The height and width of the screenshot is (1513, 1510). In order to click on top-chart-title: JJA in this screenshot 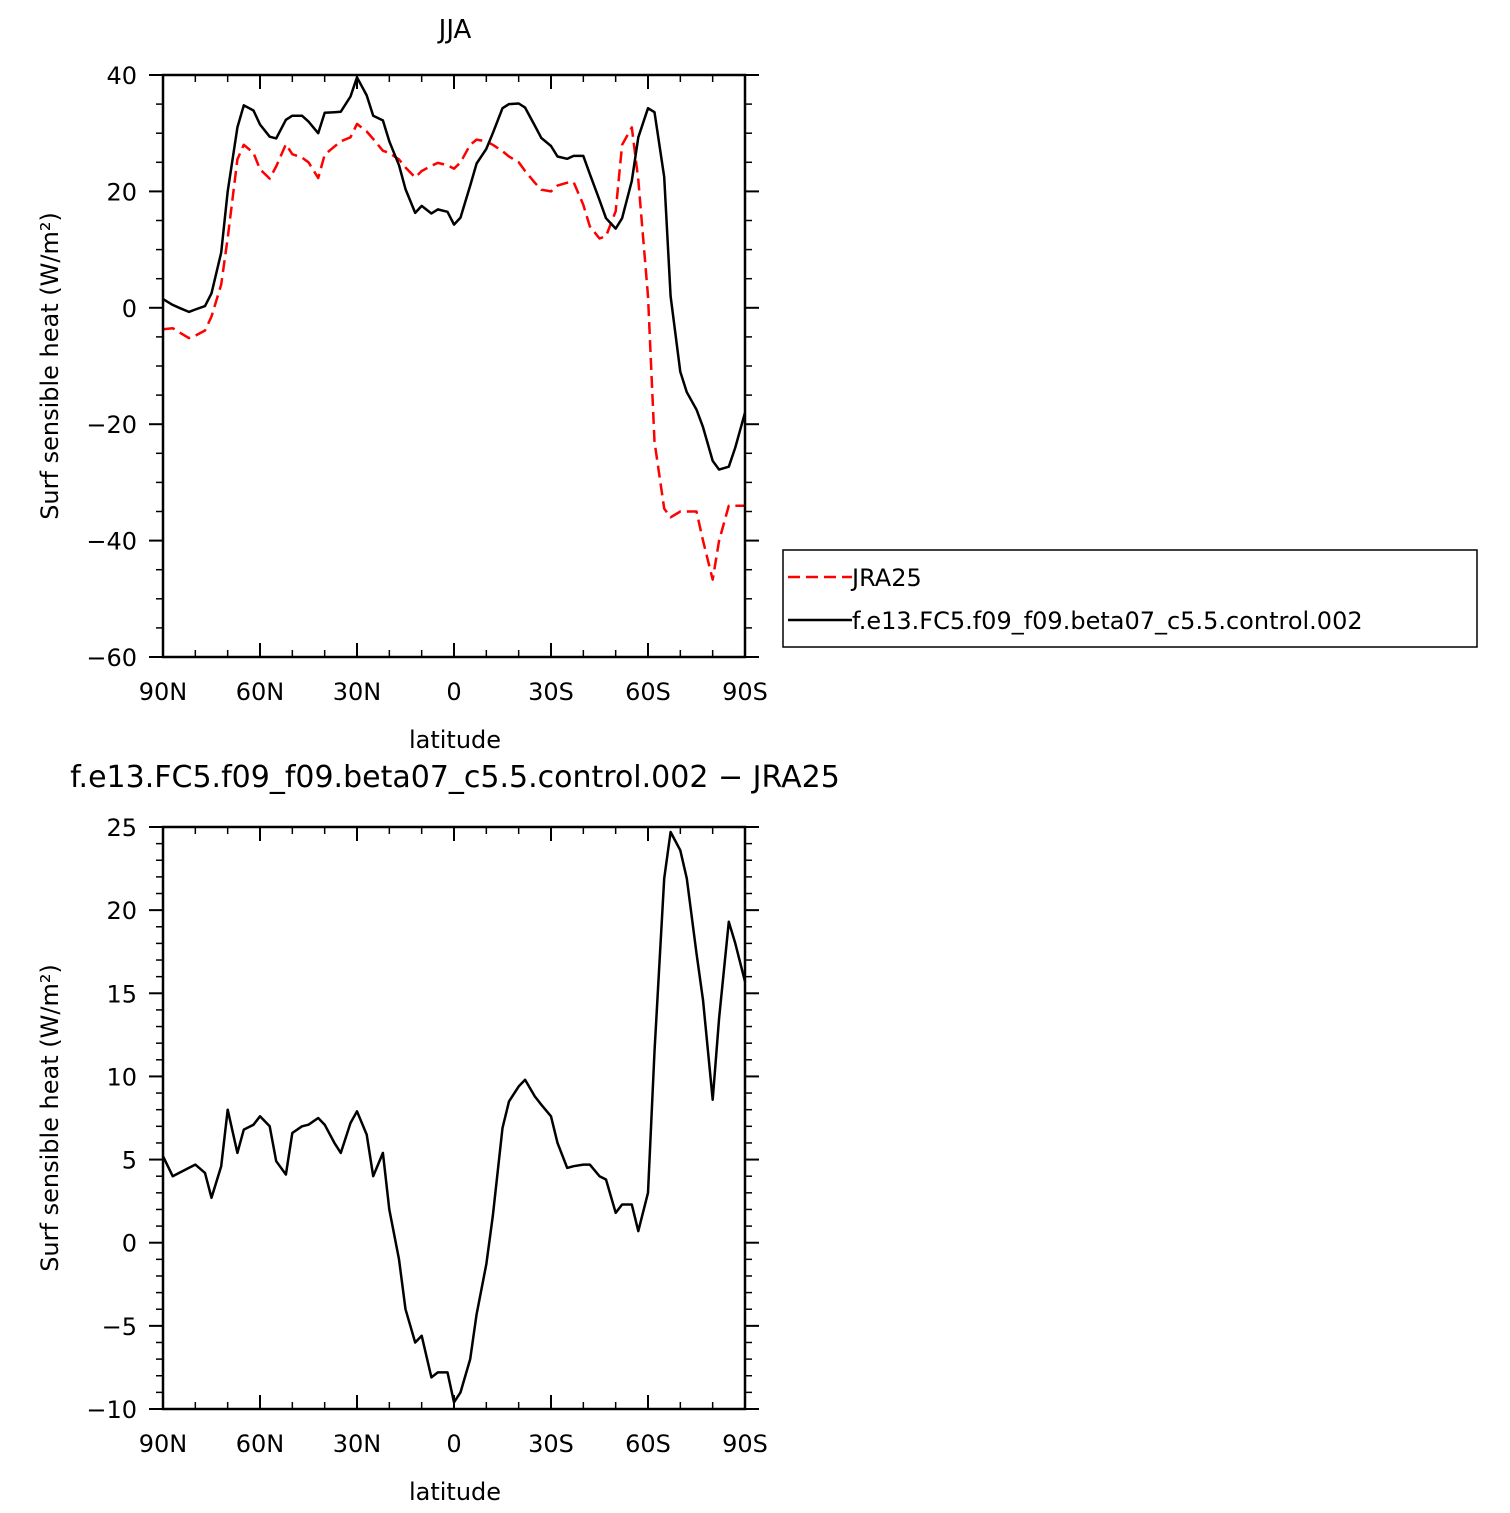, I will do `click(454, 30)`.